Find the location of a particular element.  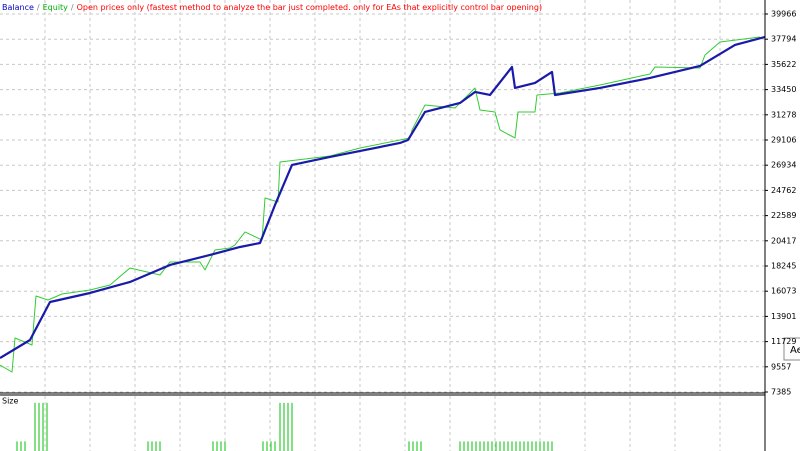

tooltip-box is located at coordinates (791, 349).